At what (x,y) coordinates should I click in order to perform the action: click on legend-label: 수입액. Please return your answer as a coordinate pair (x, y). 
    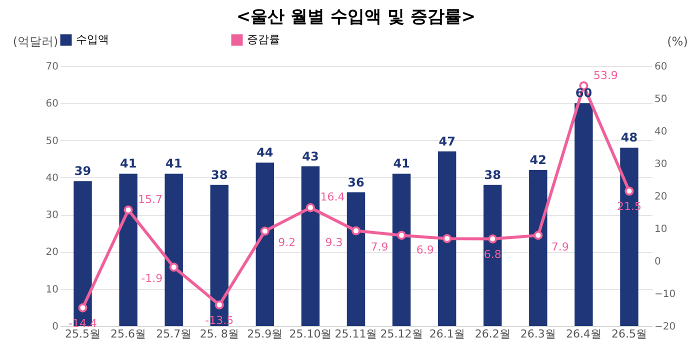
    Looking at the image, I should click on (92, 39).